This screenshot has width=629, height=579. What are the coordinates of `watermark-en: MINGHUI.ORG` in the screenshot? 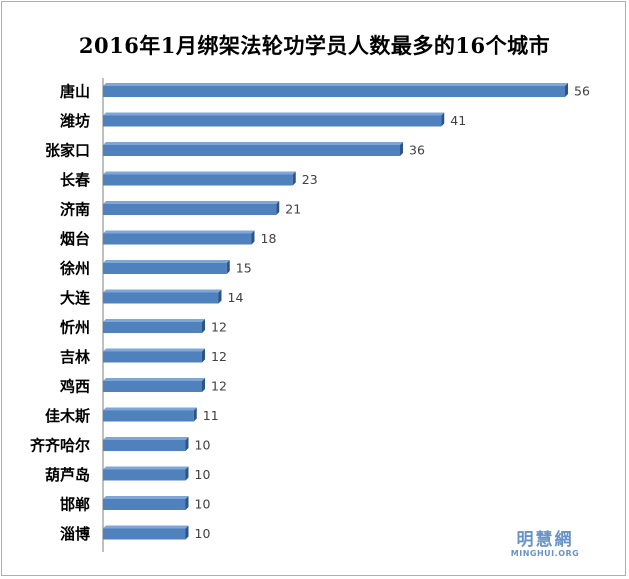 It's located at (545, 553).